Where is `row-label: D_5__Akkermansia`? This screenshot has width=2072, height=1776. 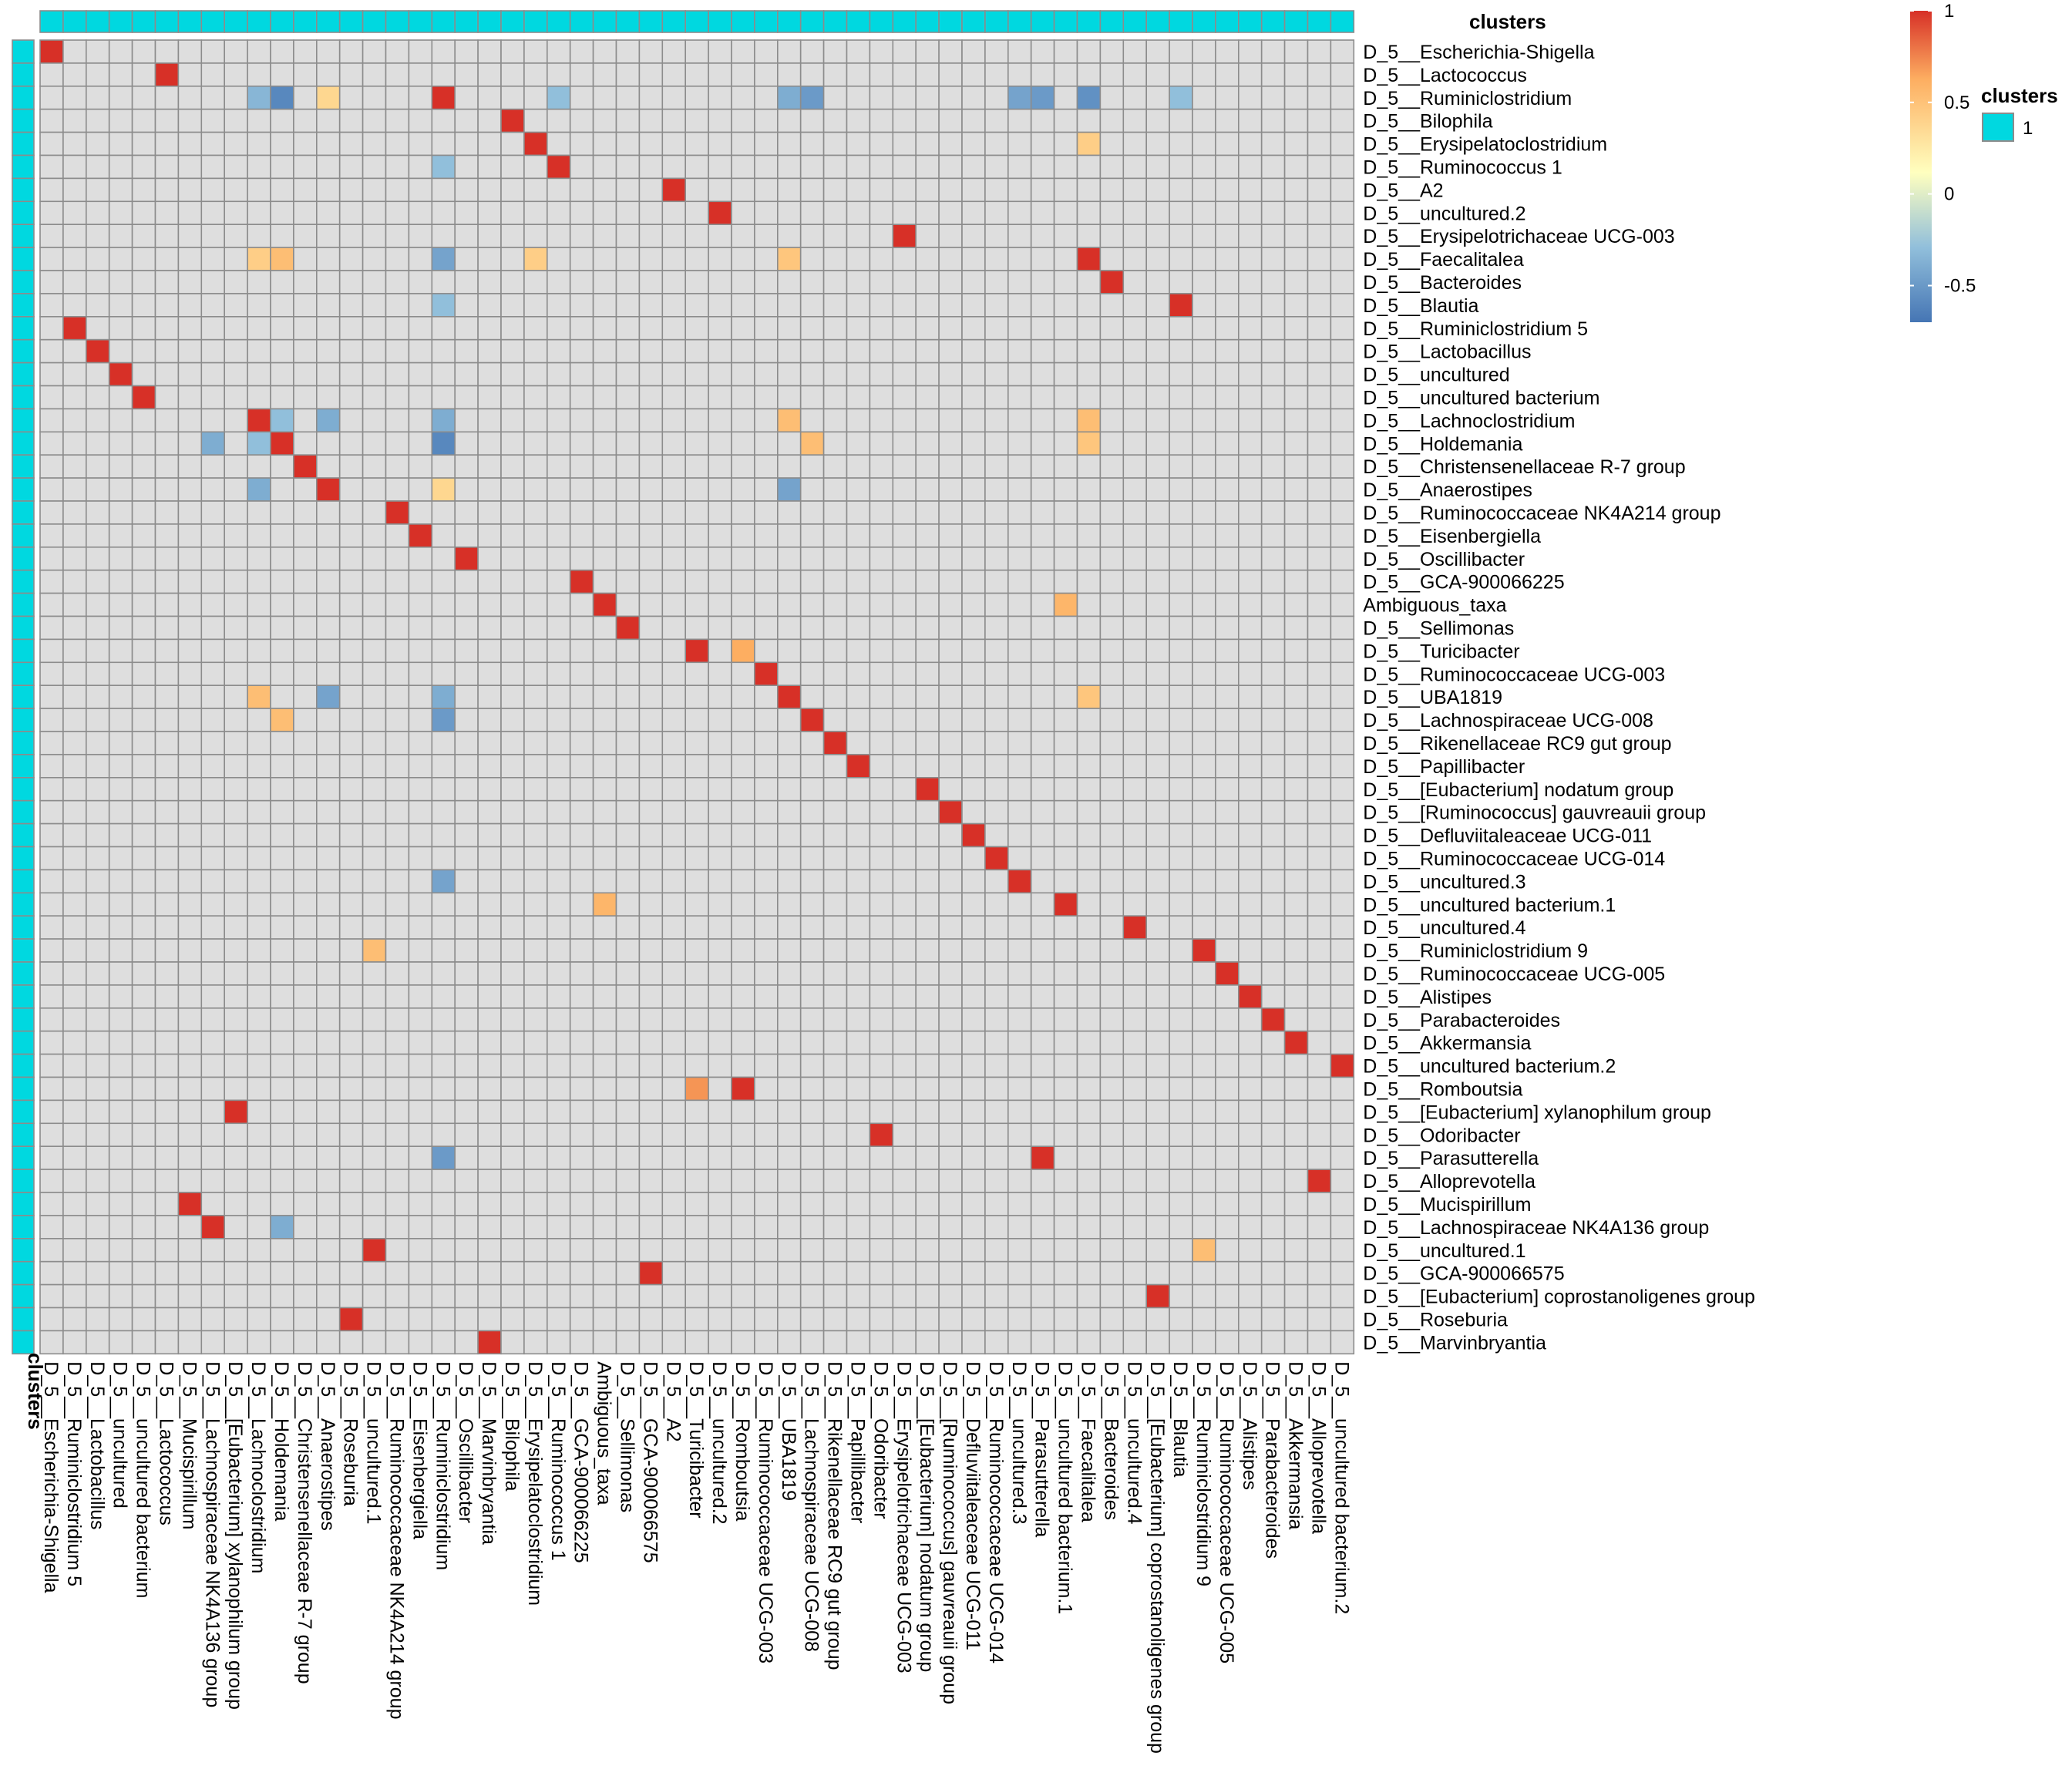
row-label: D_5__Akkermansia is located at coordinates (1447, 1043).